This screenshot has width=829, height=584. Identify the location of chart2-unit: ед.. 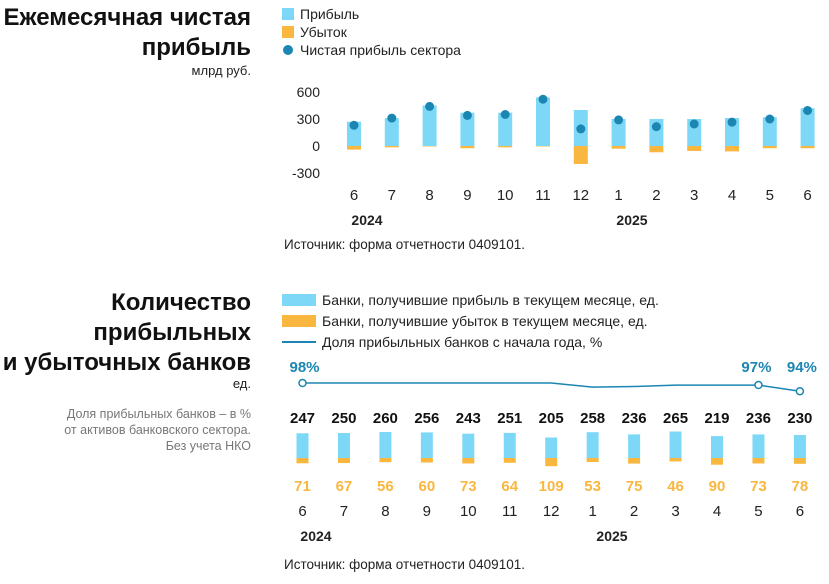
(241, 383).